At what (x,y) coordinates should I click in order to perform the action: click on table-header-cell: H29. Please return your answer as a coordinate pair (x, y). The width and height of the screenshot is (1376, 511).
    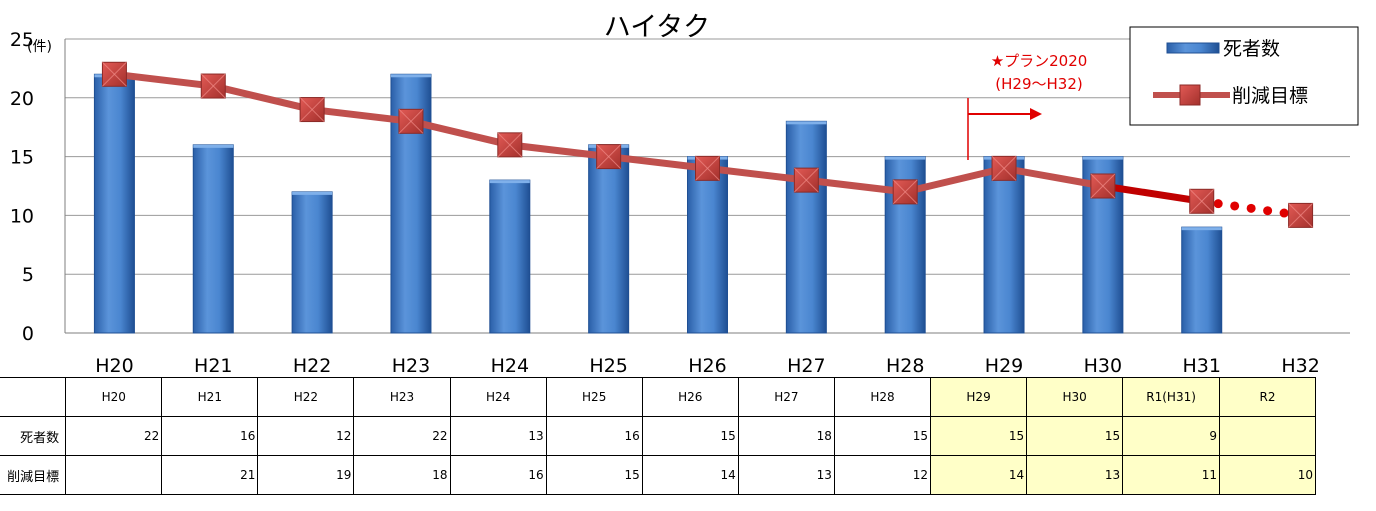
    Looking at the image, I should click on (979, 397).